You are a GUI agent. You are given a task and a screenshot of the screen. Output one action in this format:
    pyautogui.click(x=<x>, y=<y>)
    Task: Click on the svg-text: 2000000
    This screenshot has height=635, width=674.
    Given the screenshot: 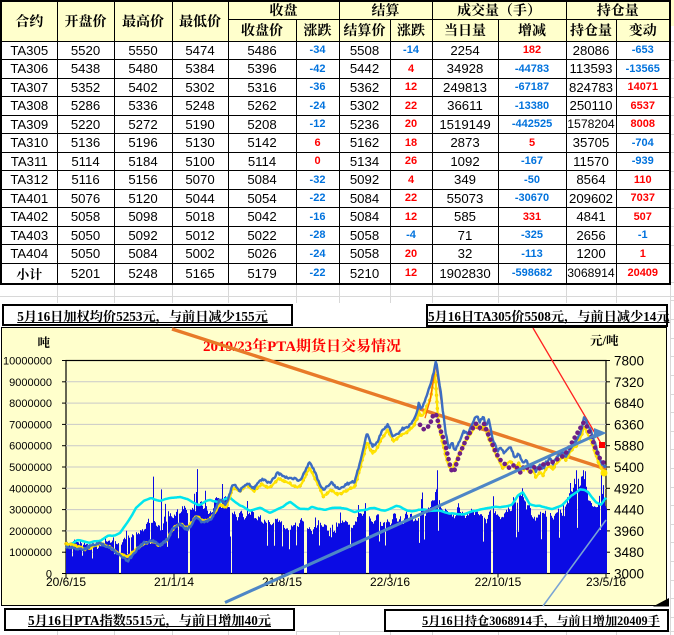 What is the action you would take?
    pyautogui.click(x=30, y=532)
    